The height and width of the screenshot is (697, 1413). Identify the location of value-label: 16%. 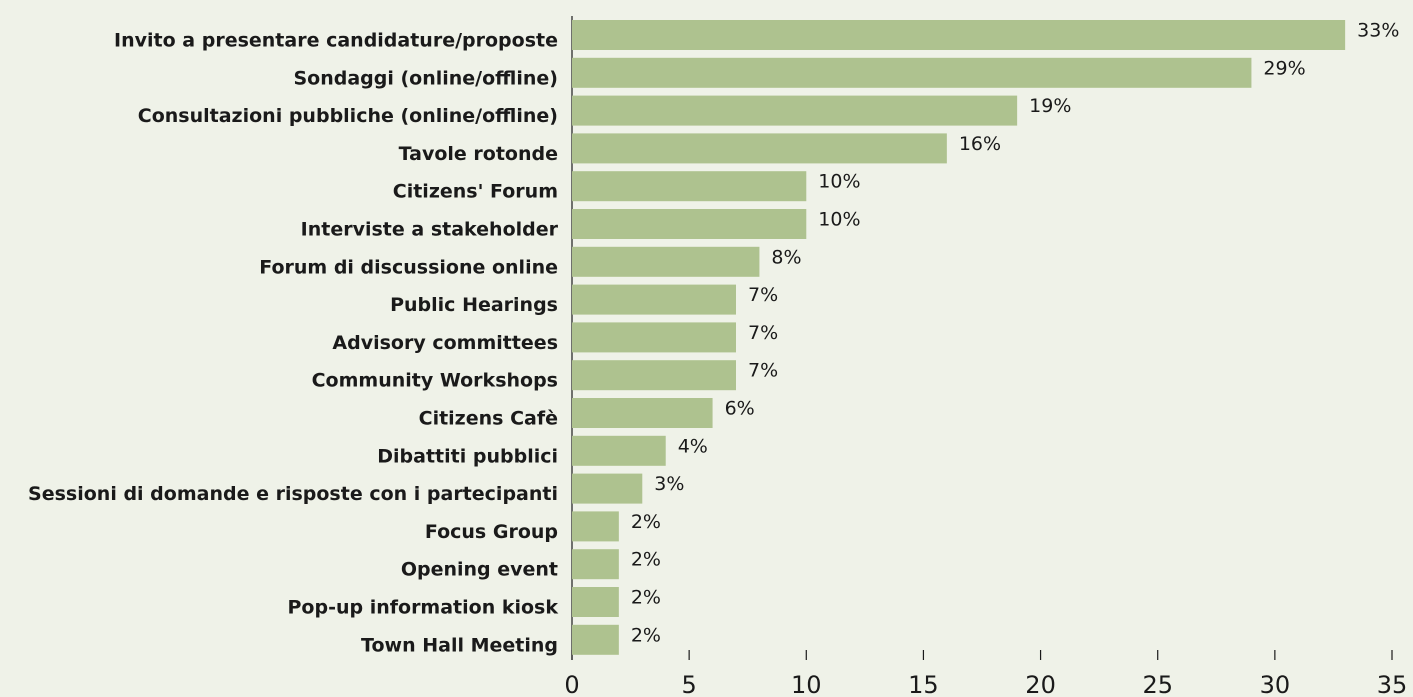
(980, 144).